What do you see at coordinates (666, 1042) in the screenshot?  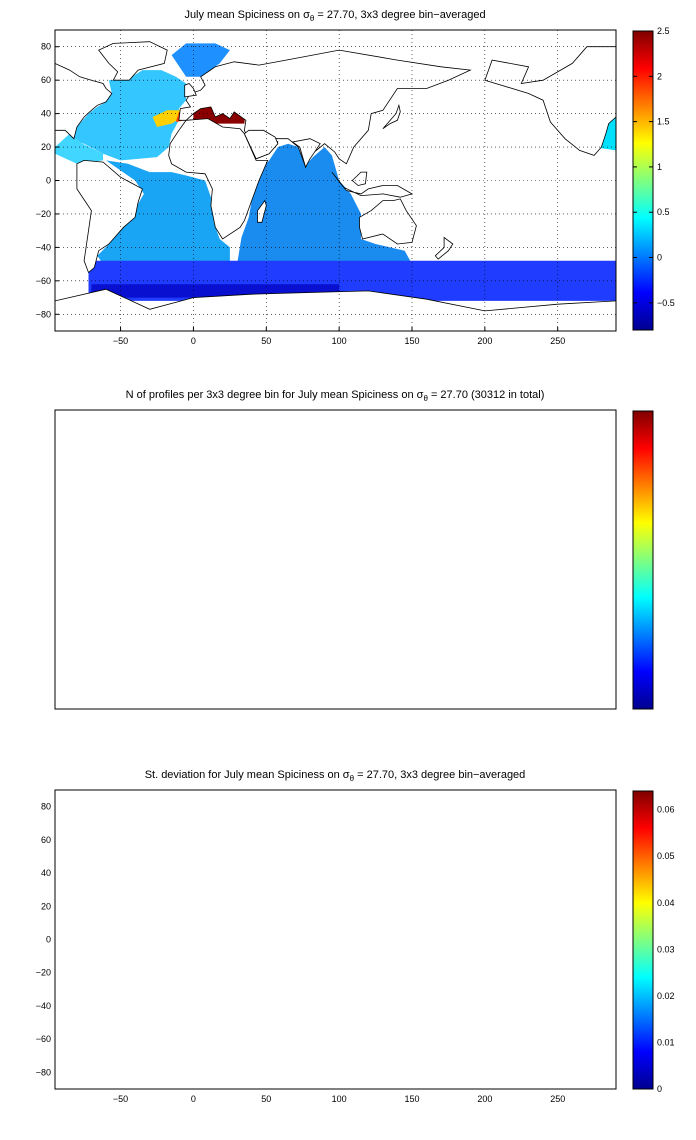 I see `colorbar-tick-label: 0.01` at bounding box center [666, 1042].